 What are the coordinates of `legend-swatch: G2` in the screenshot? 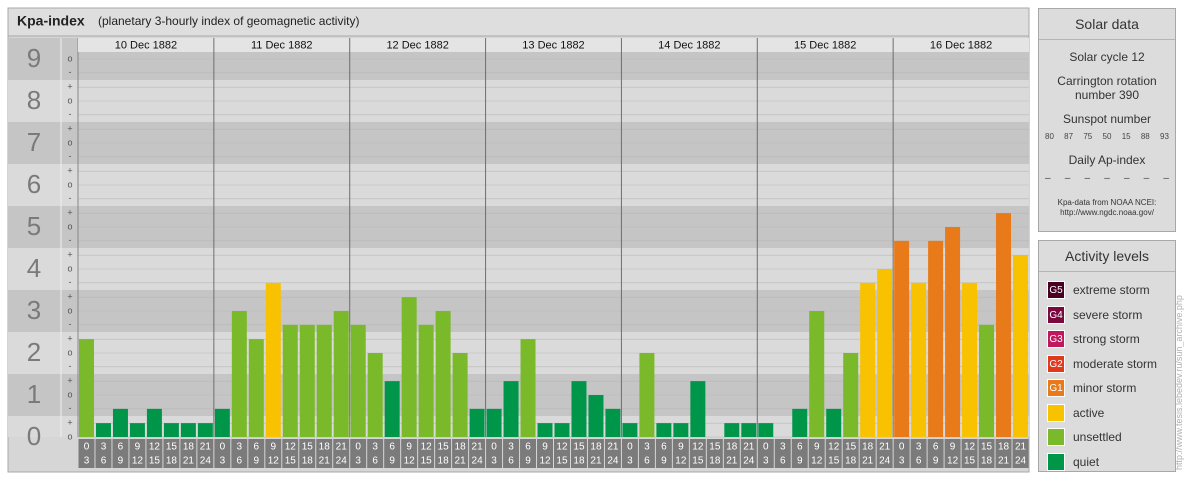 It's located at (1056, 363).